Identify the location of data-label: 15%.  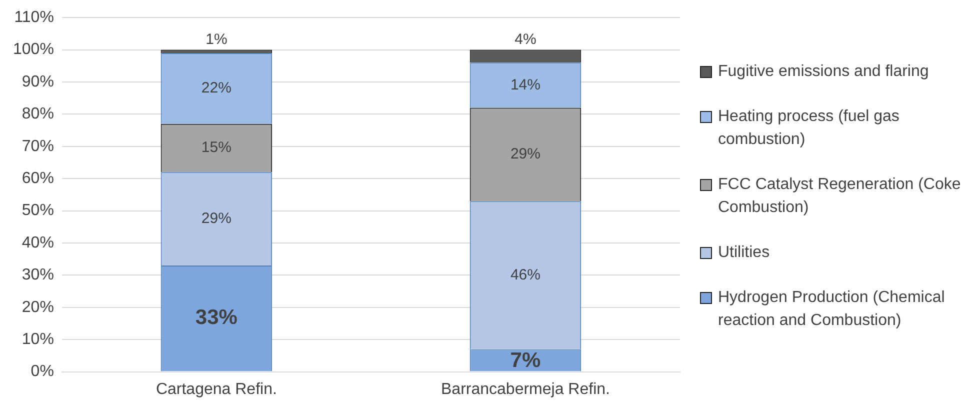
(216, 147).